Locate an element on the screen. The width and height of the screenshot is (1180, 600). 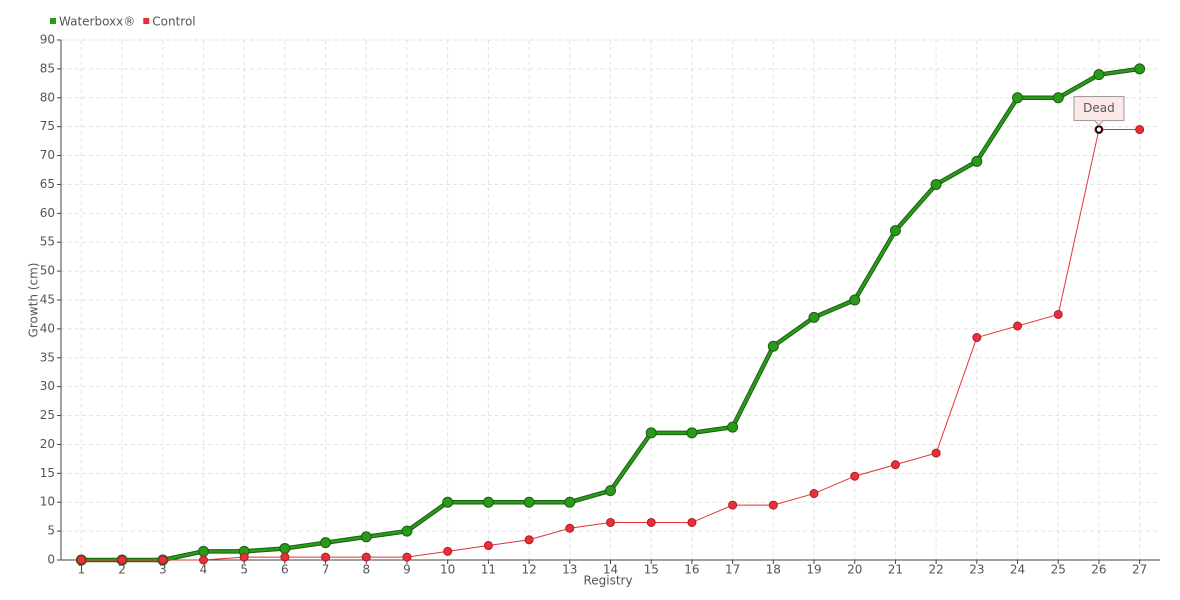
y-tick-label: 40 is located at coordinates (47, 328).